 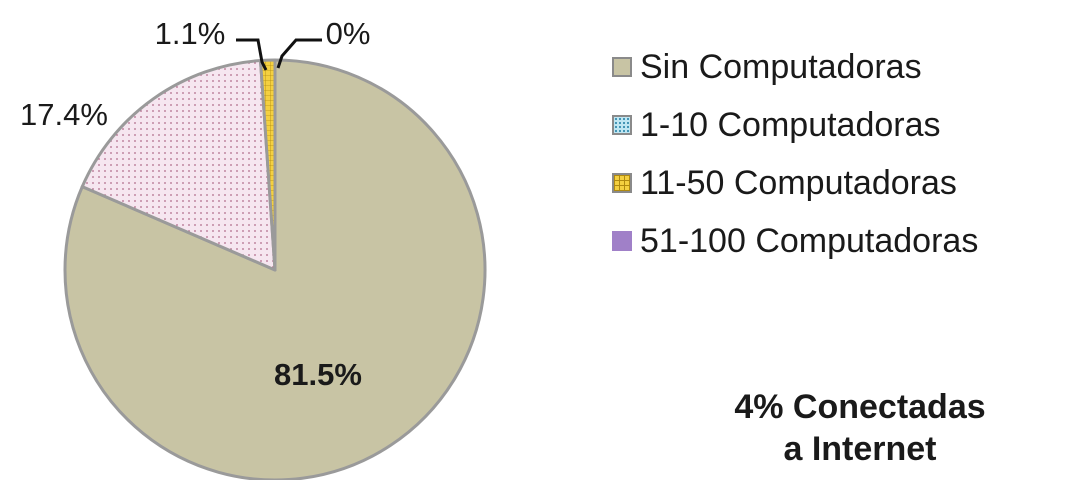 What do you see at coordinates (252, 54) in the screenshot?
I see `leader-line-11-50-computadoras` at bounding box center [252, 54].